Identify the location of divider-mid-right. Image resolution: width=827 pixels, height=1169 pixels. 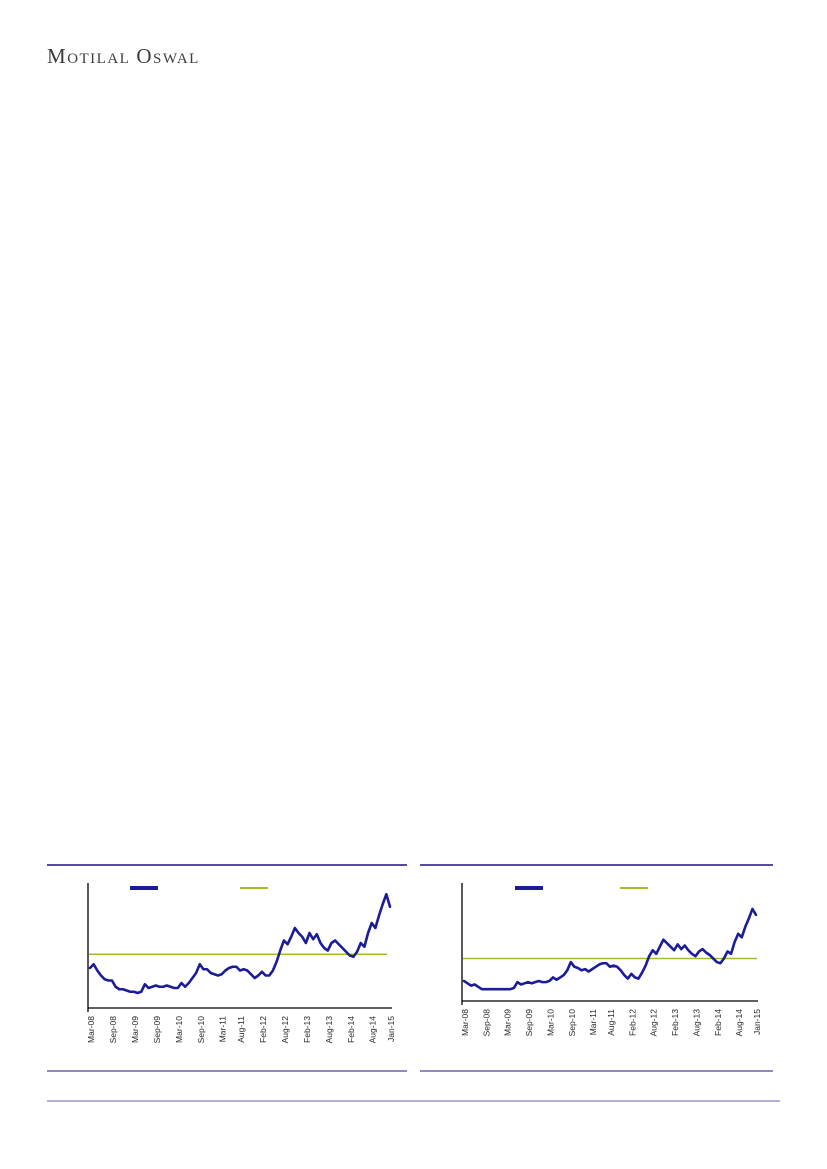
(596, 1071).